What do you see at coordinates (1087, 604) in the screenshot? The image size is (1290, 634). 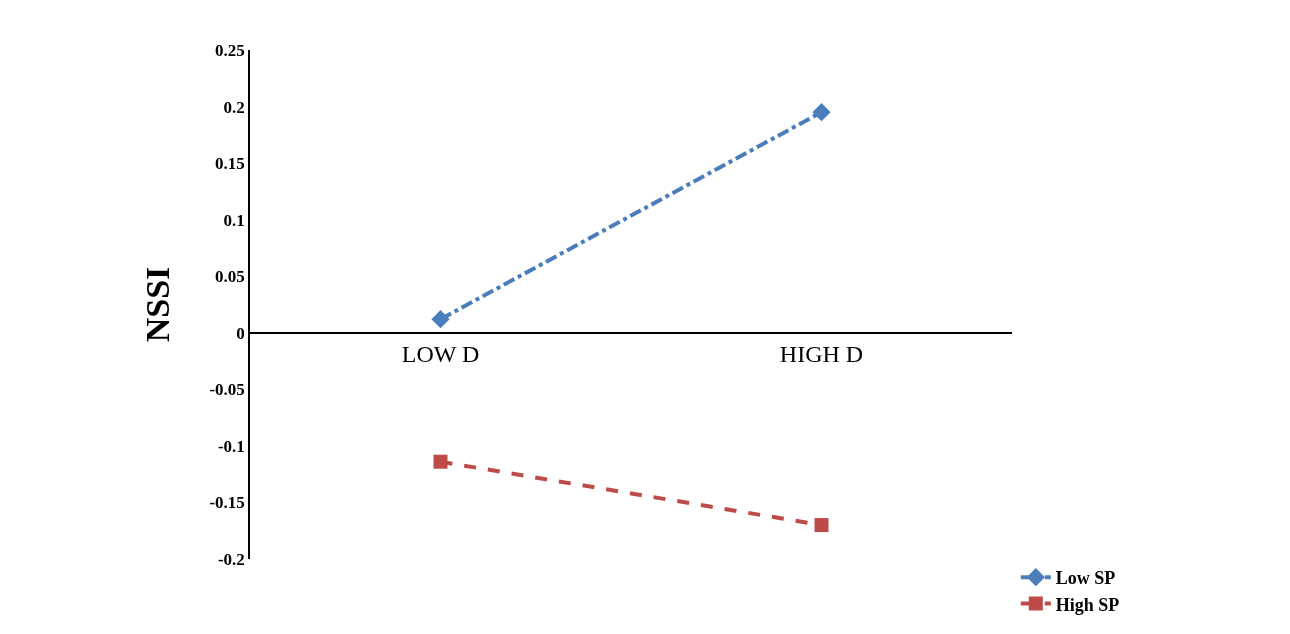 I see `legend-label: High SP` at bounding box center [1087, 604].